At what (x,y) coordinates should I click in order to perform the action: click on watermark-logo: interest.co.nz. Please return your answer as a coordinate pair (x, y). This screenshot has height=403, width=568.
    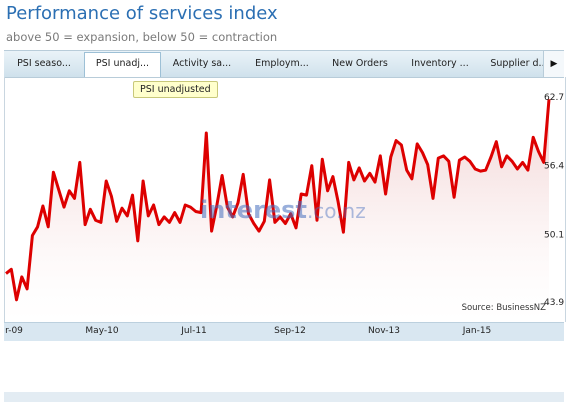
    Looking at the image, I should click on (283, 210).